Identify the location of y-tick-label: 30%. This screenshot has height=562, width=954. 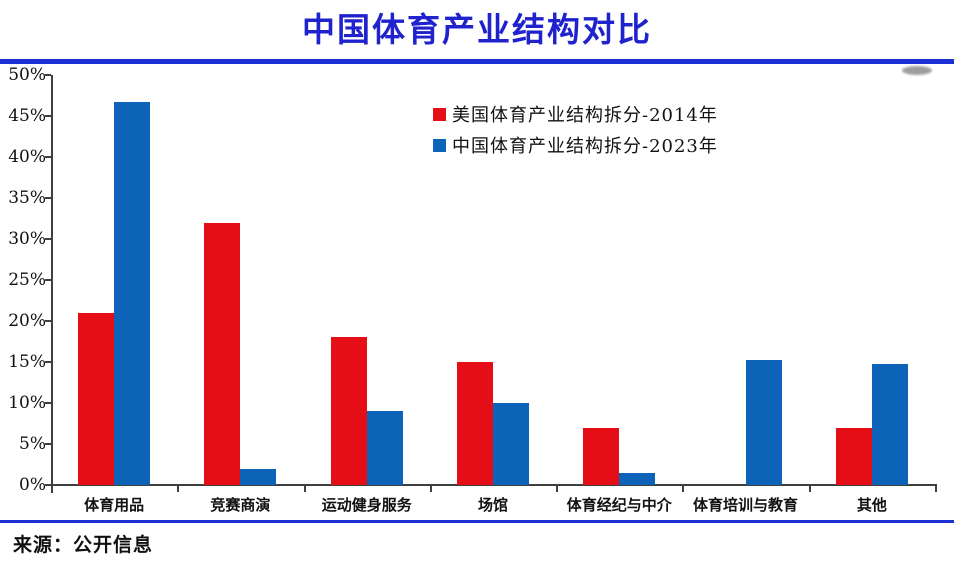
(27, 239).